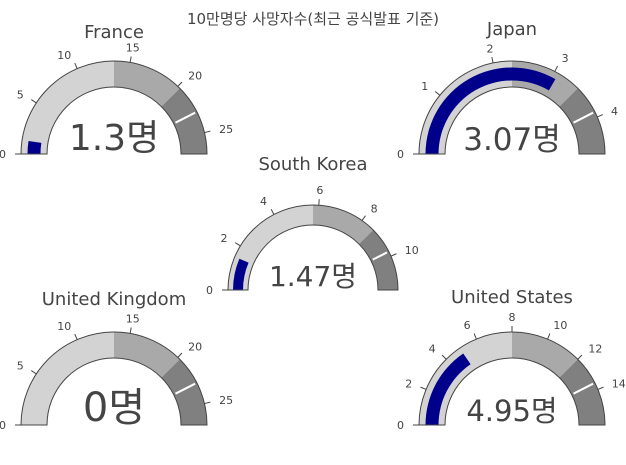  I want to click on gauge-south-korea: 0 2 4 6 8 10 South Korea 1.47명, so click(312, 225).